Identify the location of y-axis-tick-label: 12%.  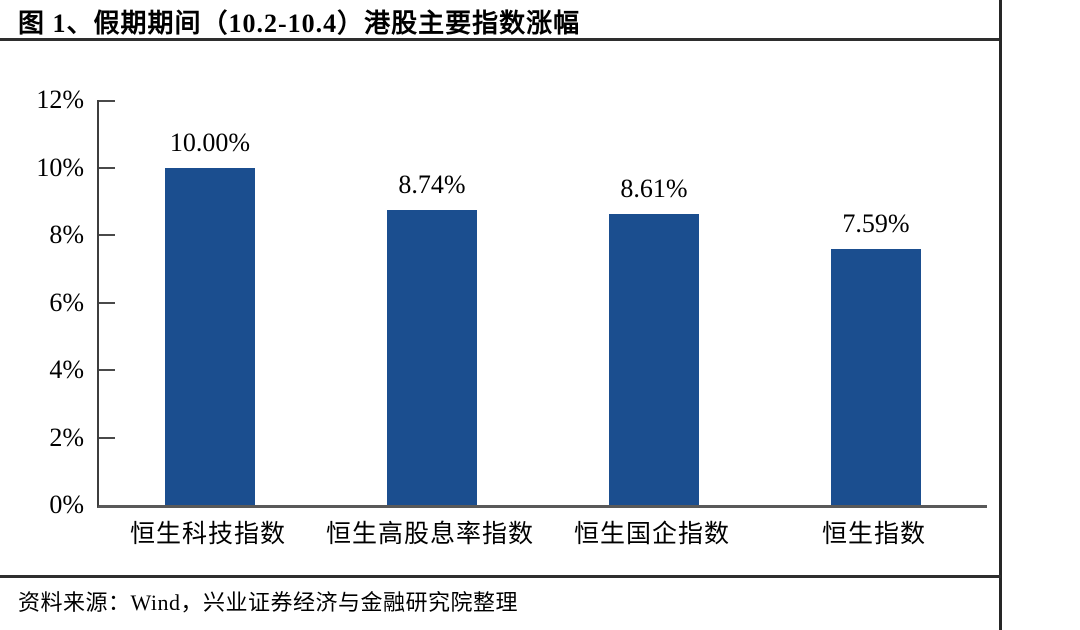
(60, 99).